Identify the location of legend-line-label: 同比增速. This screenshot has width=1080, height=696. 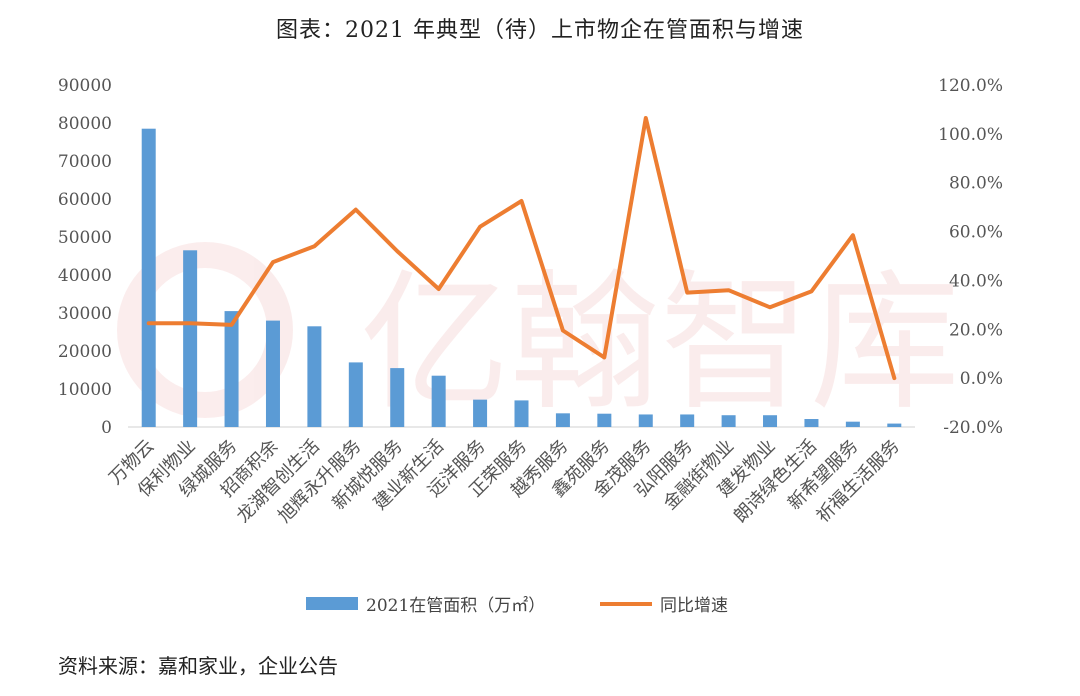
(694, 606).